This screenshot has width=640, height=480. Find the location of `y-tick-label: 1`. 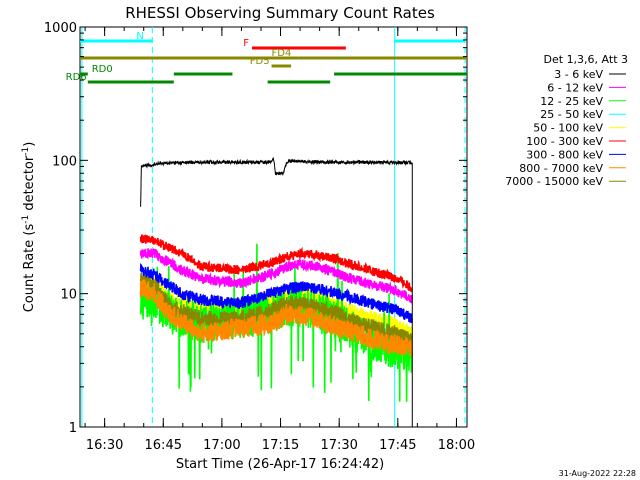

y-tick-label: 1 is located at coordinates (73, 428).